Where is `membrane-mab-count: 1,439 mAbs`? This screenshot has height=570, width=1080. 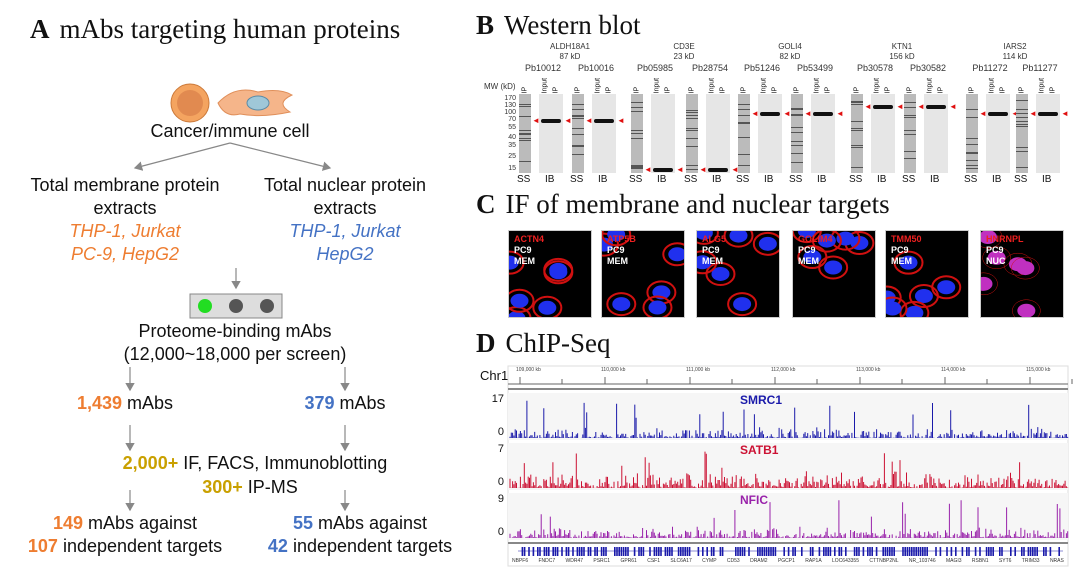 membrane-mab-count: 1,439 mAbs is located at coordinates (125, 403).